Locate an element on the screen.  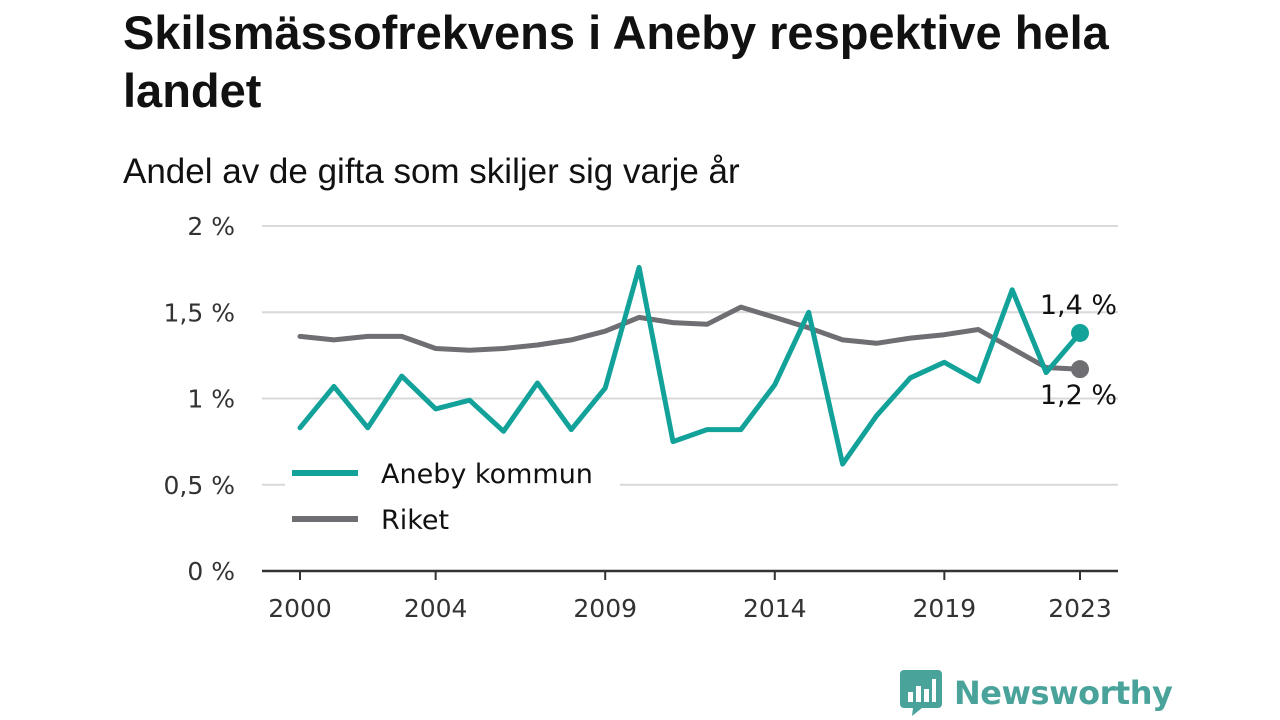
y-tick-label: 2 % is located at coordinates (211, 226).